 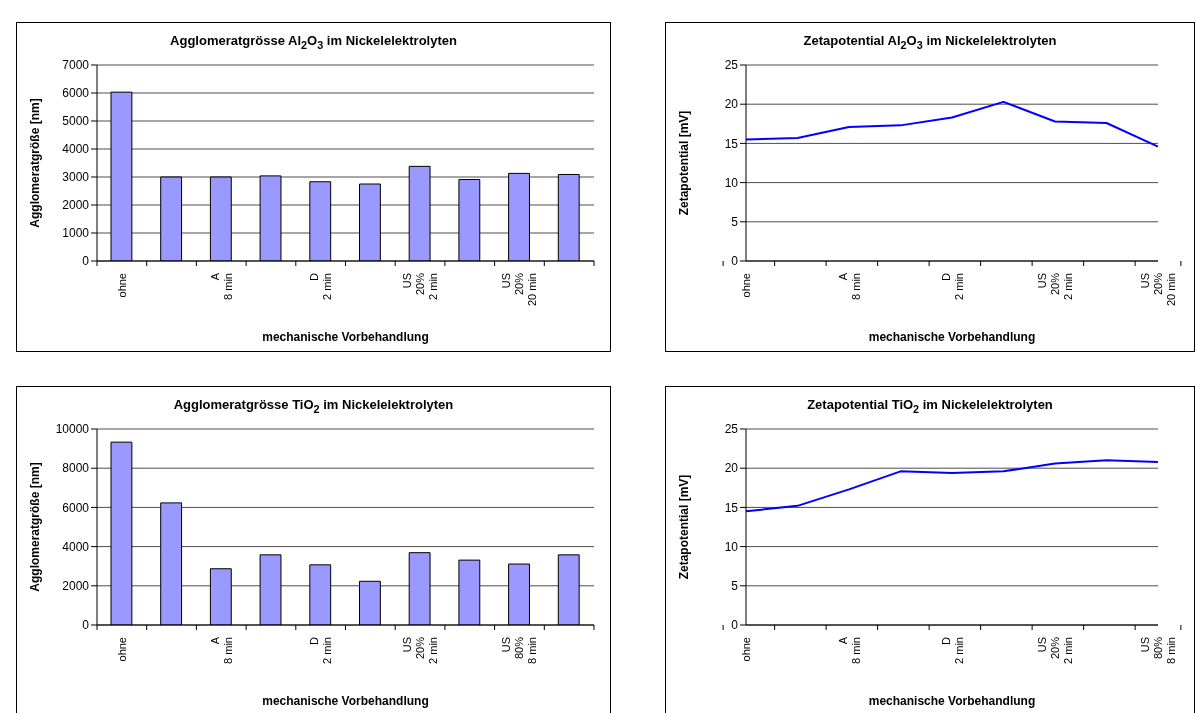 What do you see at coordinates (76, 233) in the screenshot?
I see `y-tick-label: 1000` at bounding box center [76, 233].